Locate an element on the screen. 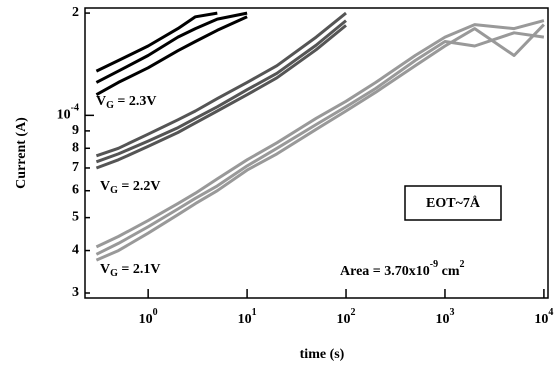 The height and width of the screenshot is (375, 559). y-tick-label-base: 6 is located at coordinates (75, 190).